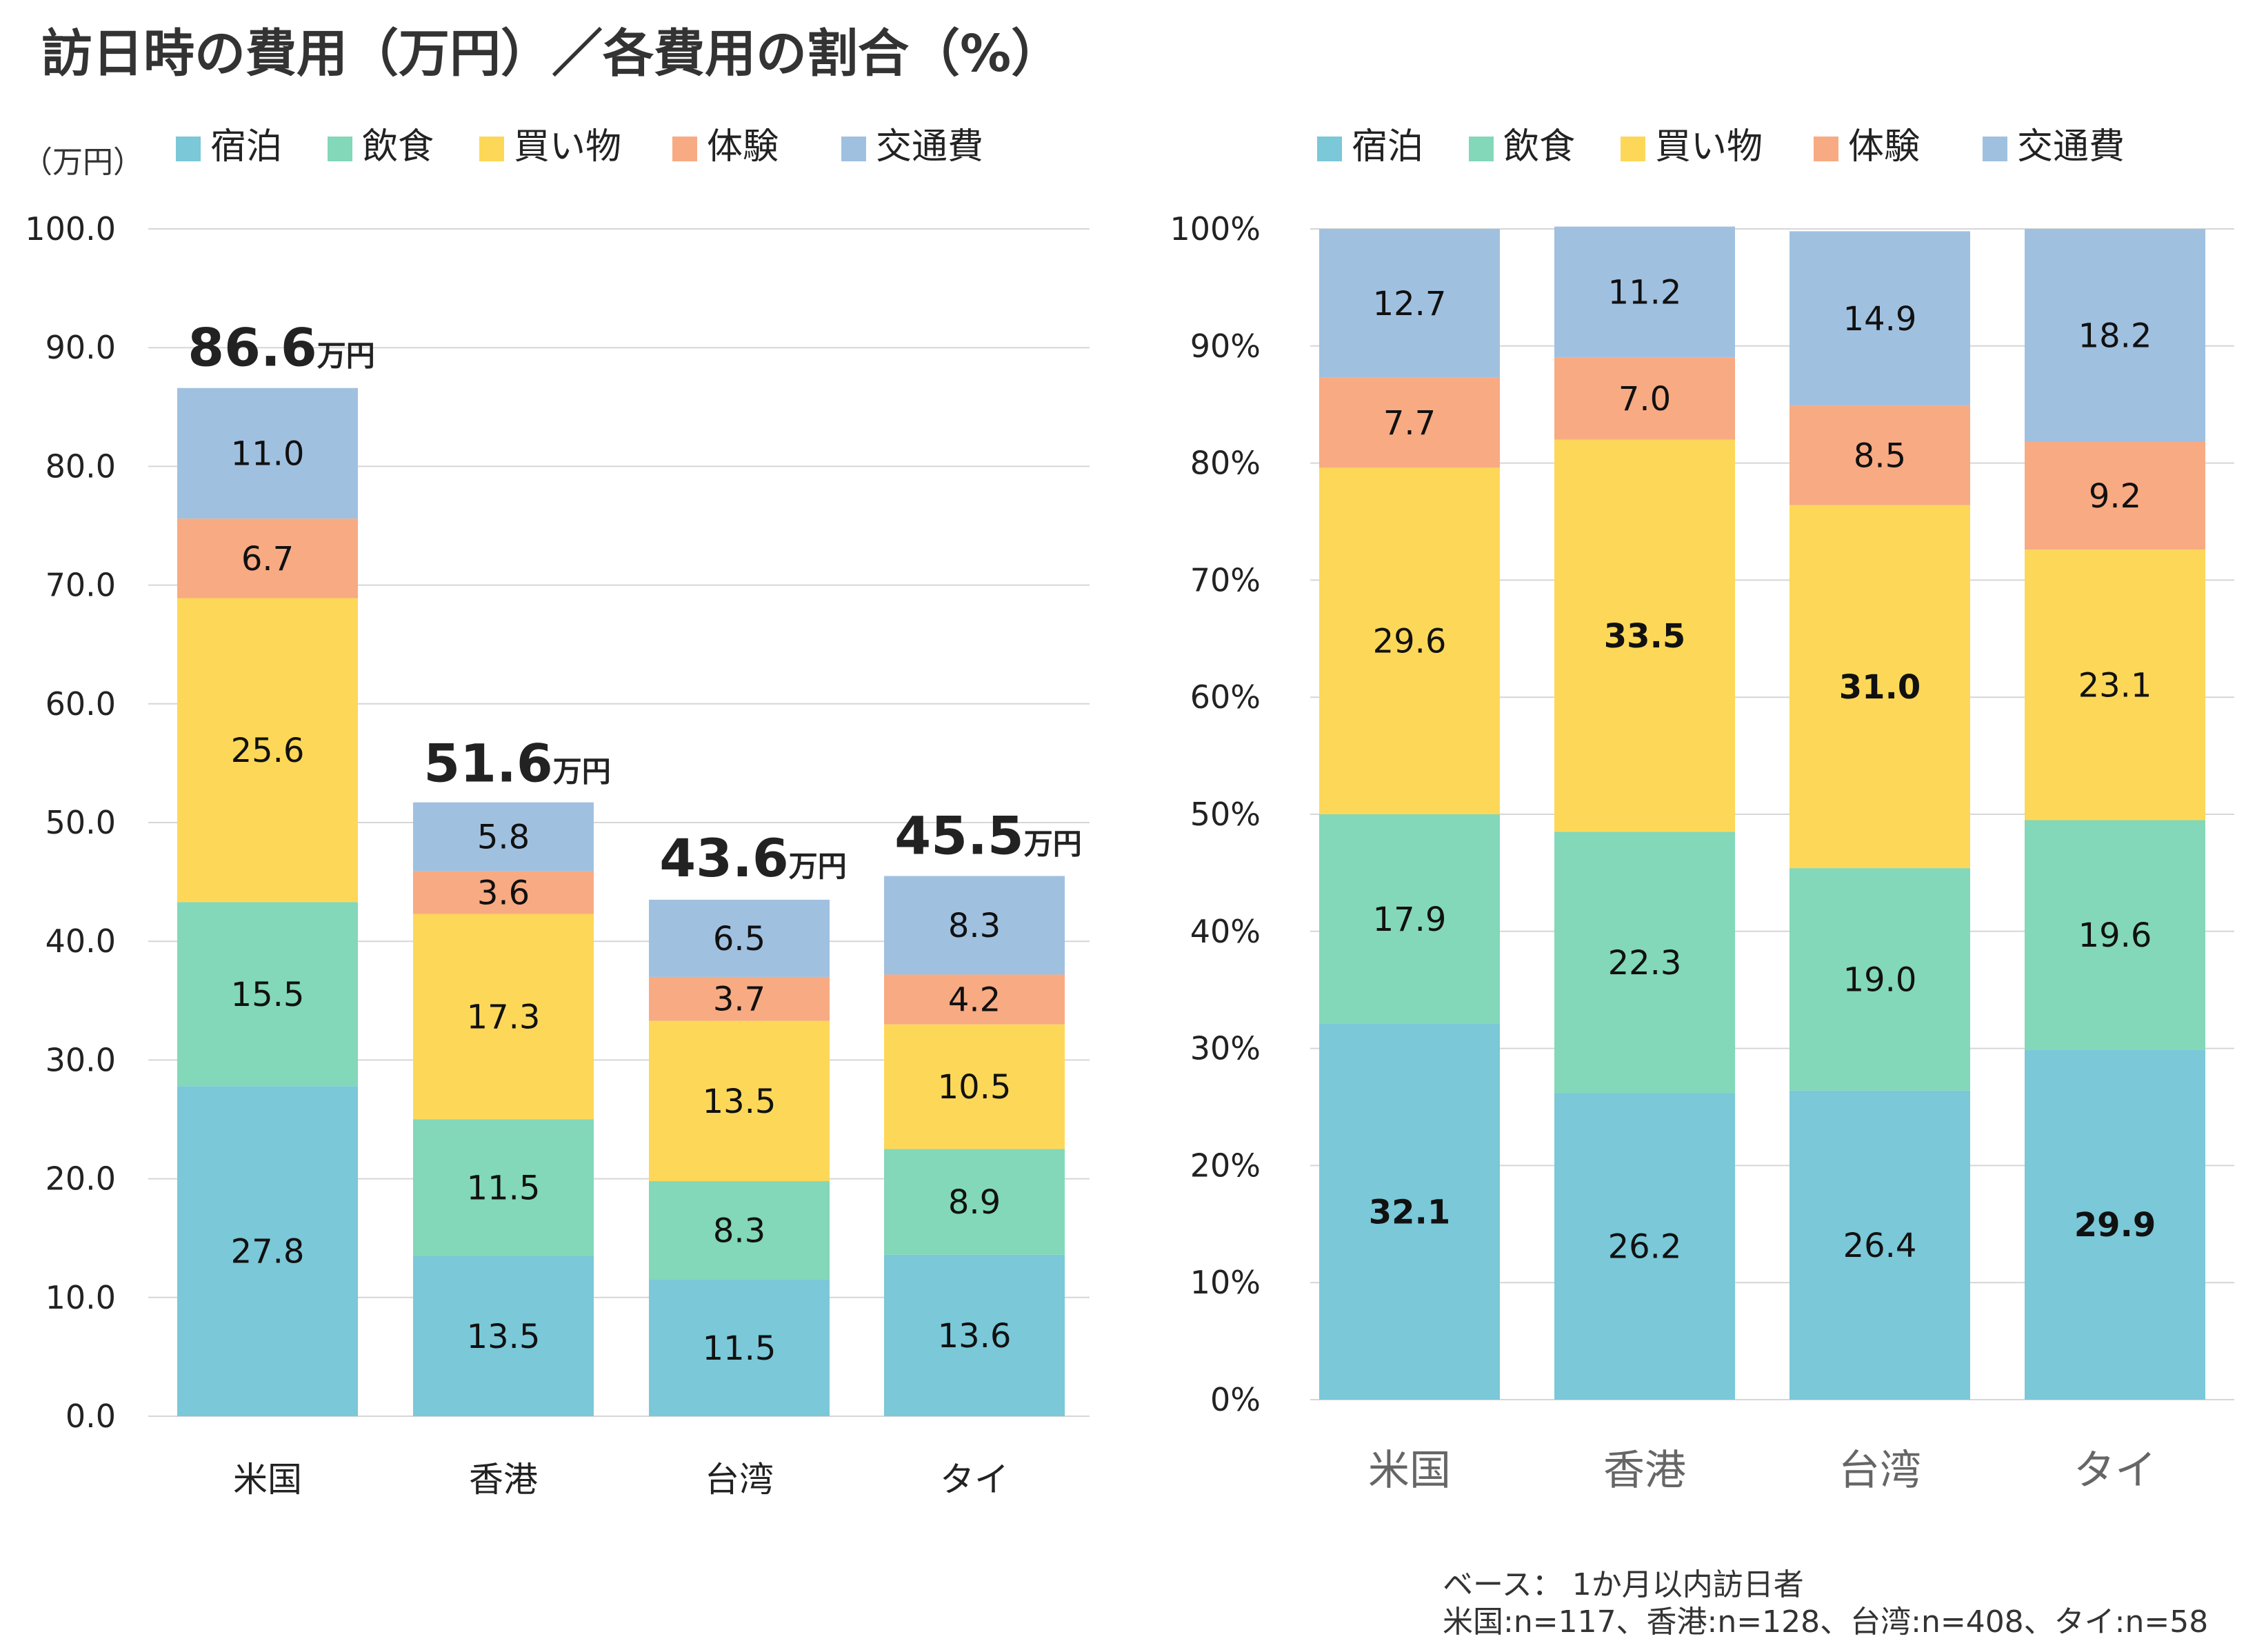  I want to click on data-label: 8.9, so click(974, 1203).